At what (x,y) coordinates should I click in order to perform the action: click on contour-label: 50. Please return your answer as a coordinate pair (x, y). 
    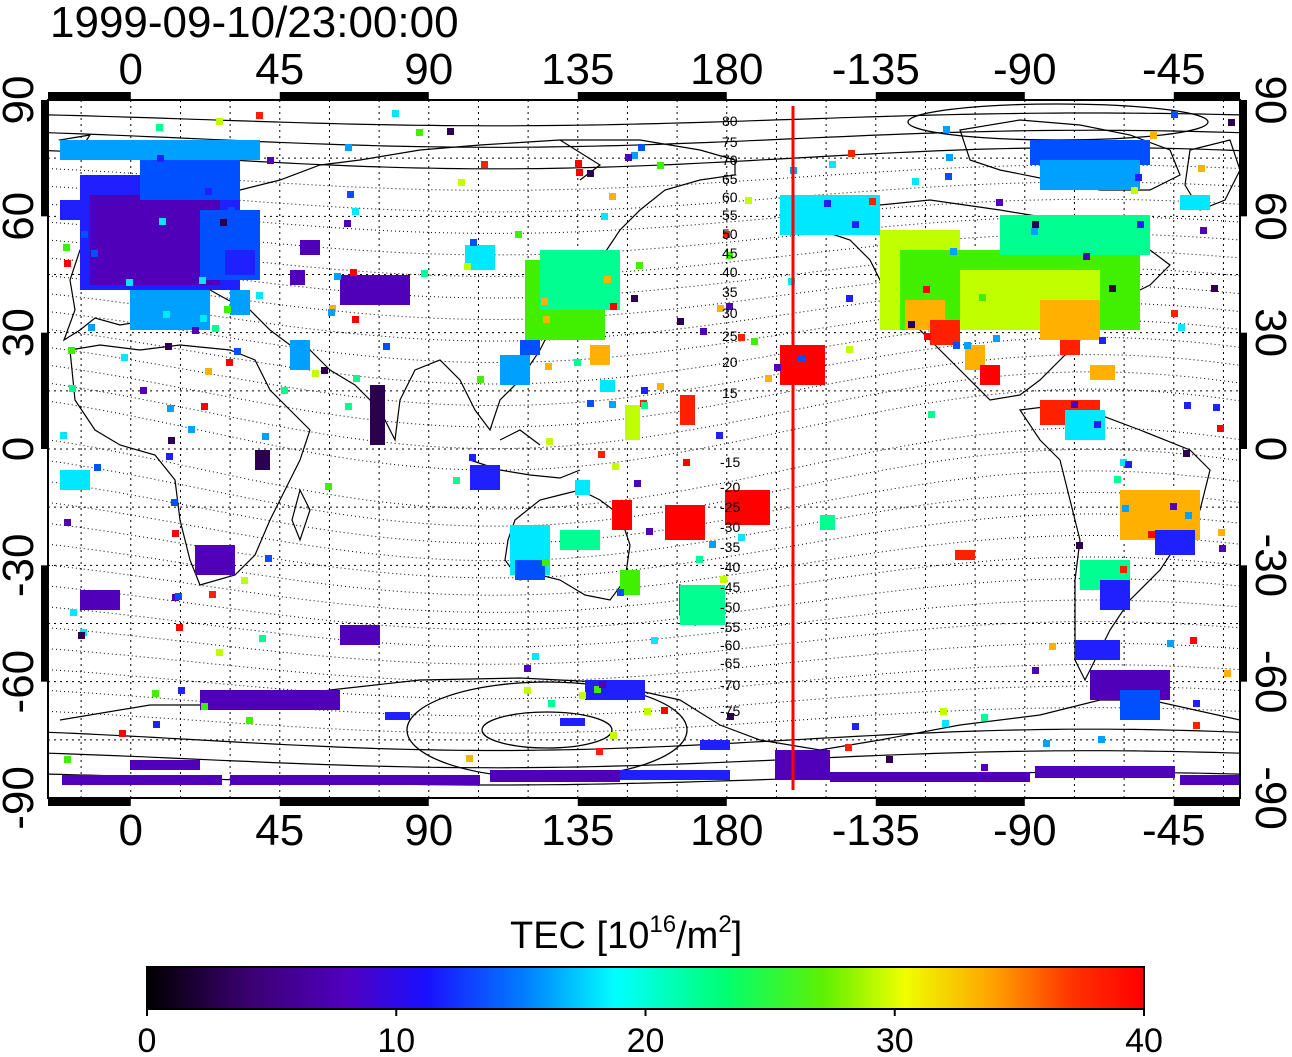
    Looking at the image, I should click on (730, 234).